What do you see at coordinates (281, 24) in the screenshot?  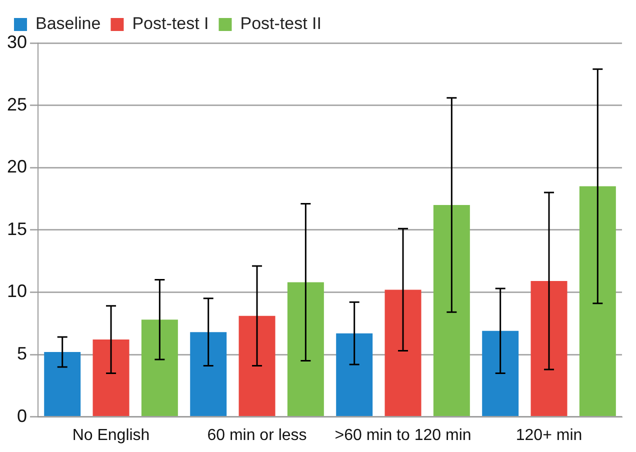 I see `legend-label: Post-test II` at bounding box center [281, 24].